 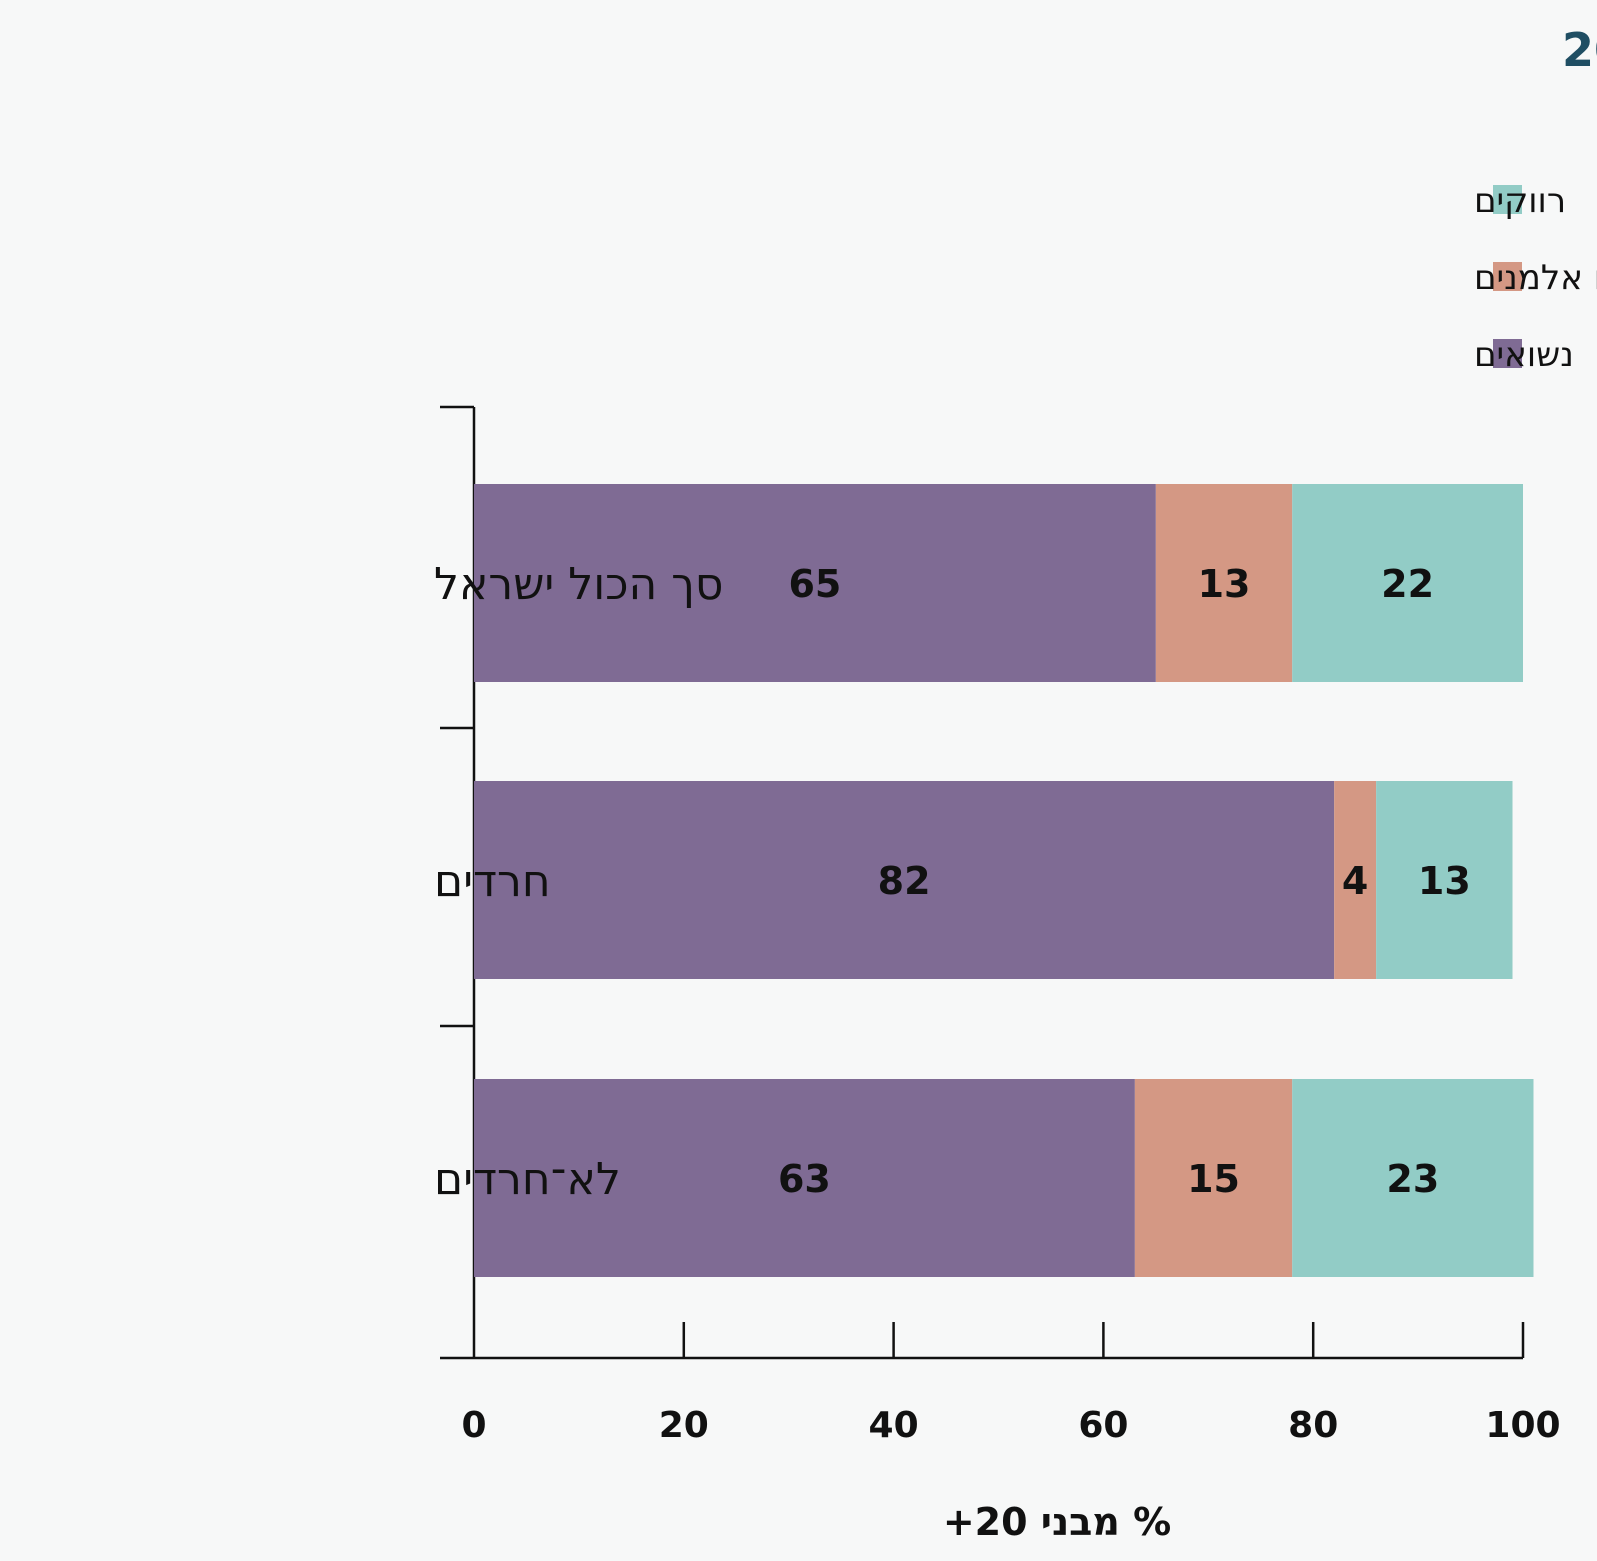 What do you see at coordinates (1313, 1425) in the screenshot?
I see `x-tick-label: 80` at bounding box center [1313, 1425].